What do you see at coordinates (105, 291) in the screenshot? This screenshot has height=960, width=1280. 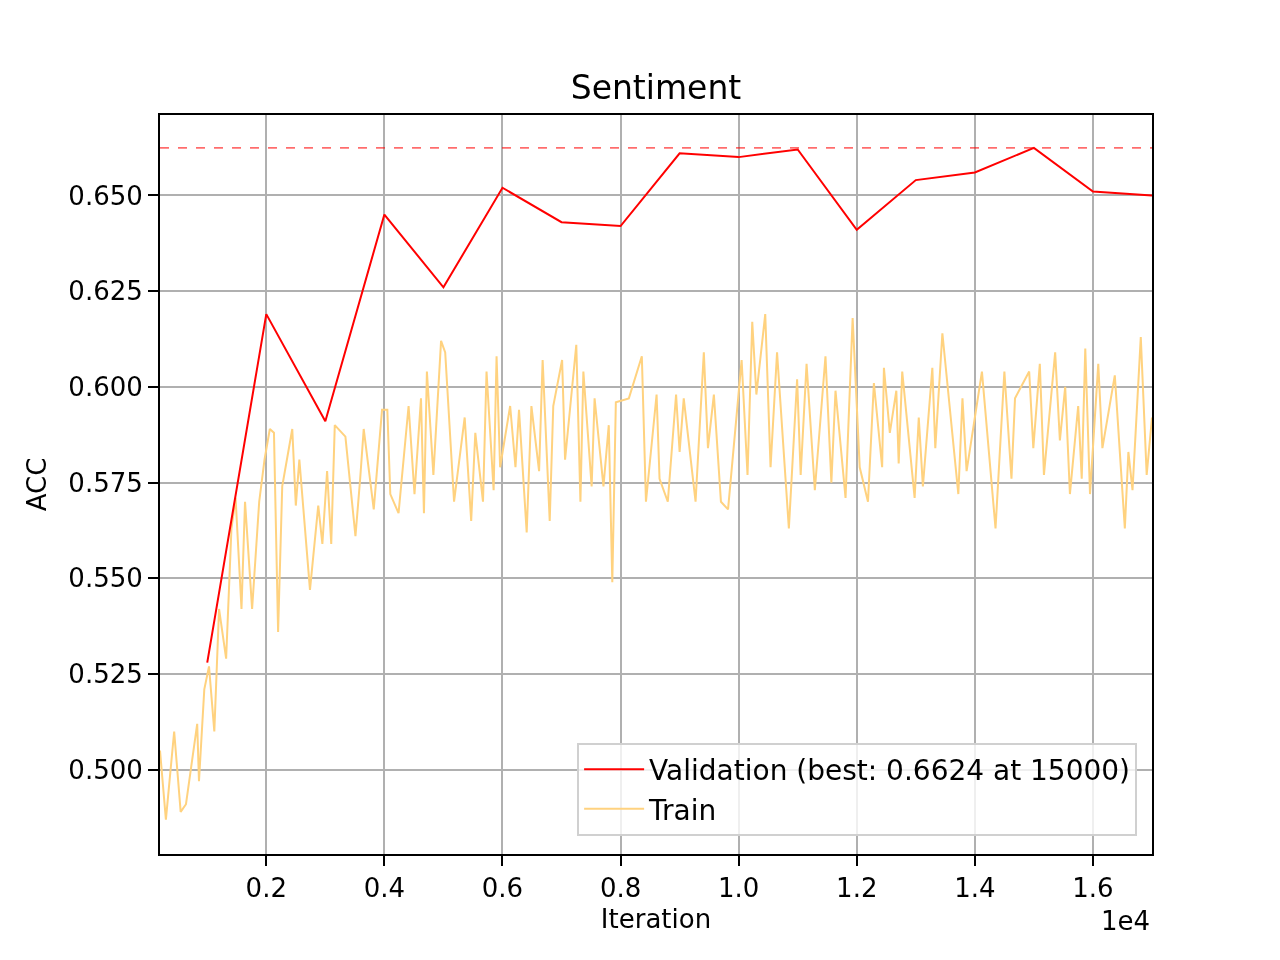 I see `y-tick-label: 0.625` at bounding box center [105, 291].